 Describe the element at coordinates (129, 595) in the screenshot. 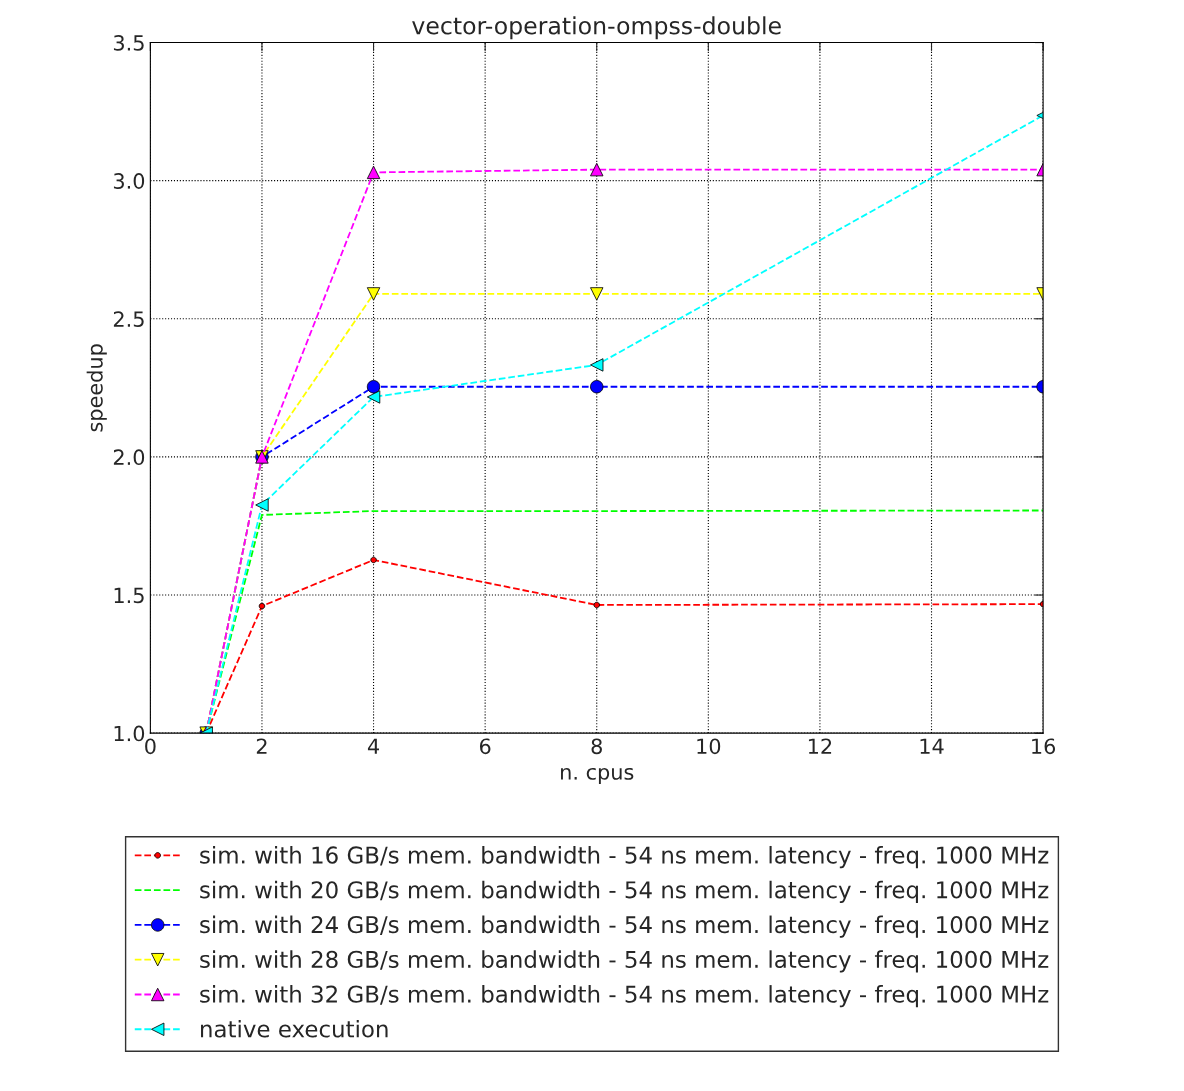

I see `y-tick-label: 1.5` at that location.